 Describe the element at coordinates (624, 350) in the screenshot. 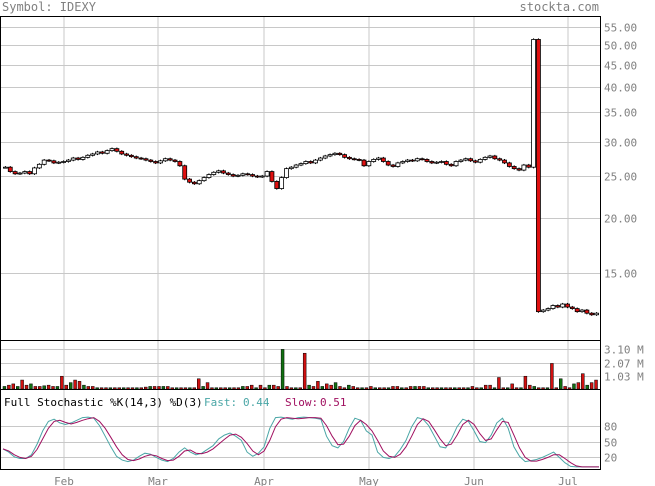

I see `volume-tick-label: 3.10 M` at that location.